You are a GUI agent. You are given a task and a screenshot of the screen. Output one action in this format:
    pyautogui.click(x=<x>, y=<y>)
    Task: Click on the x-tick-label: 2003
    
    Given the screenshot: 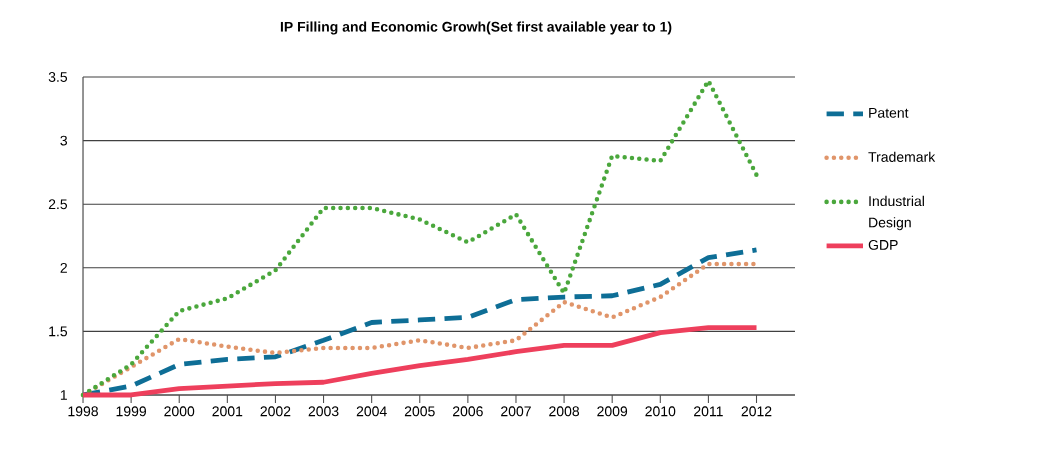 What is the action you would take?
    pyautogui.click(x=323, y=411)
    